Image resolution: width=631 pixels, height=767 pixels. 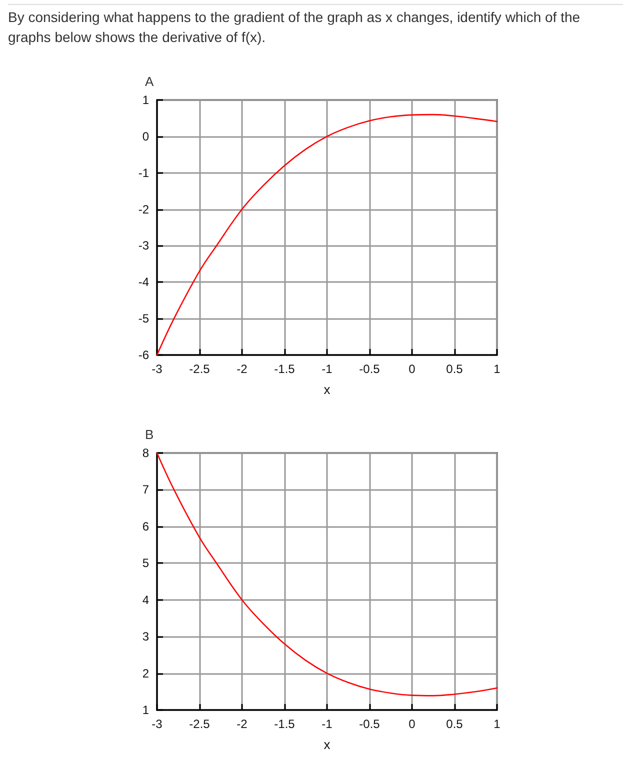 I want to click on y-tick-label: -4, so click(x=144, y=282).